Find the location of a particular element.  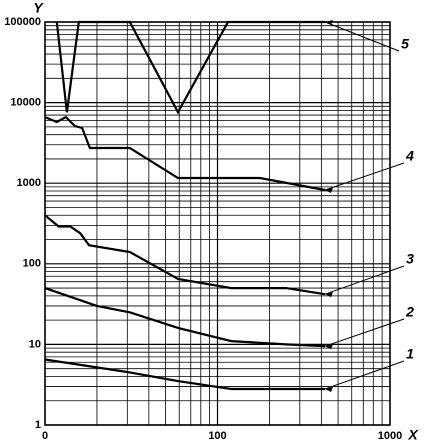

x-tick-label: 0 is located at coordinates (45, 436).